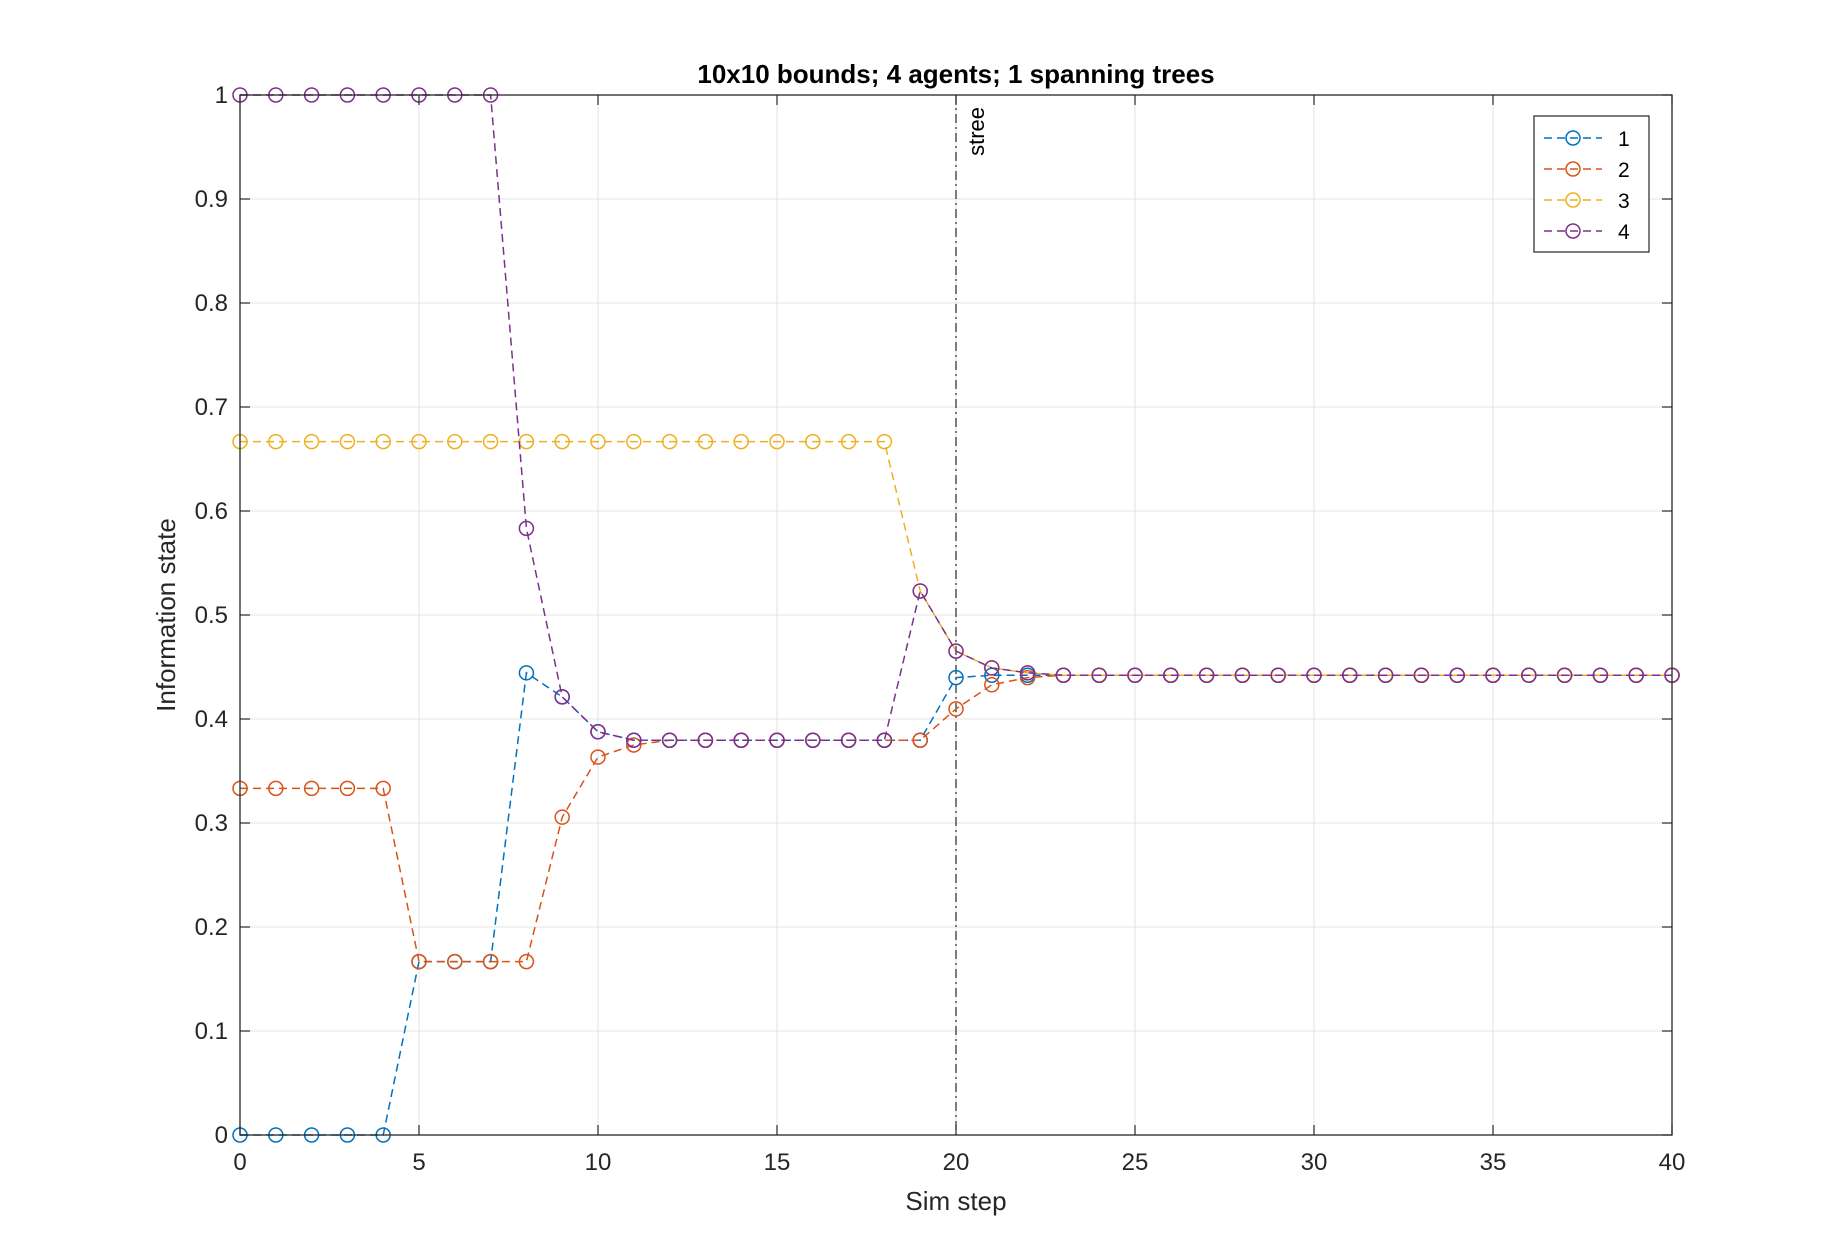 This screenshot has width=1827, height=1258. What do you see at coordinates (1493, 1162) in the screenshot?
I see `x-tick-label: 35` at bounding box center [1493, 1162].